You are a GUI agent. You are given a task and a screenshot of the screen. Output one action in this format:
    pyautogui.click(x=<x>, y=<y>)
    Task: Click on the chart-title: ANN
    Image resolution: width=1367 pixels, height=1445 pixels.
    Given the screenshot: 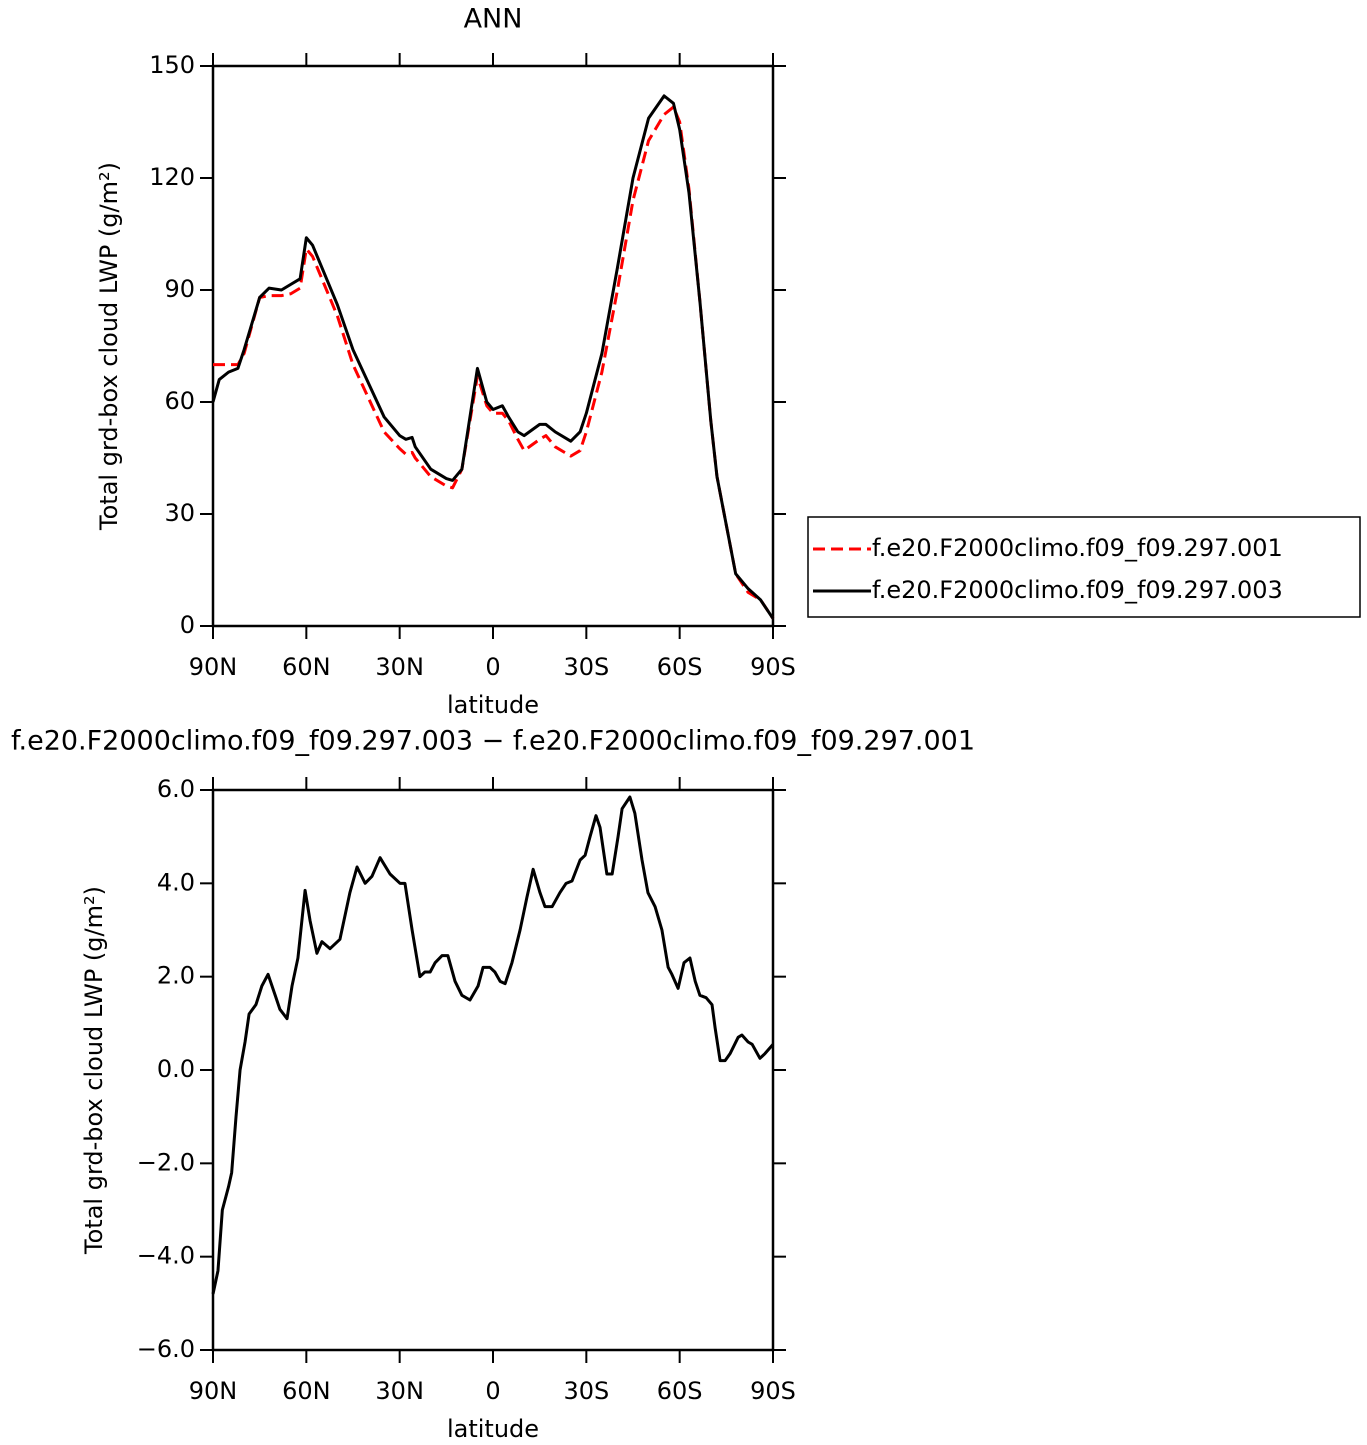 What is the action you would take?
    pyautogui.click(x=493, y=19)
    